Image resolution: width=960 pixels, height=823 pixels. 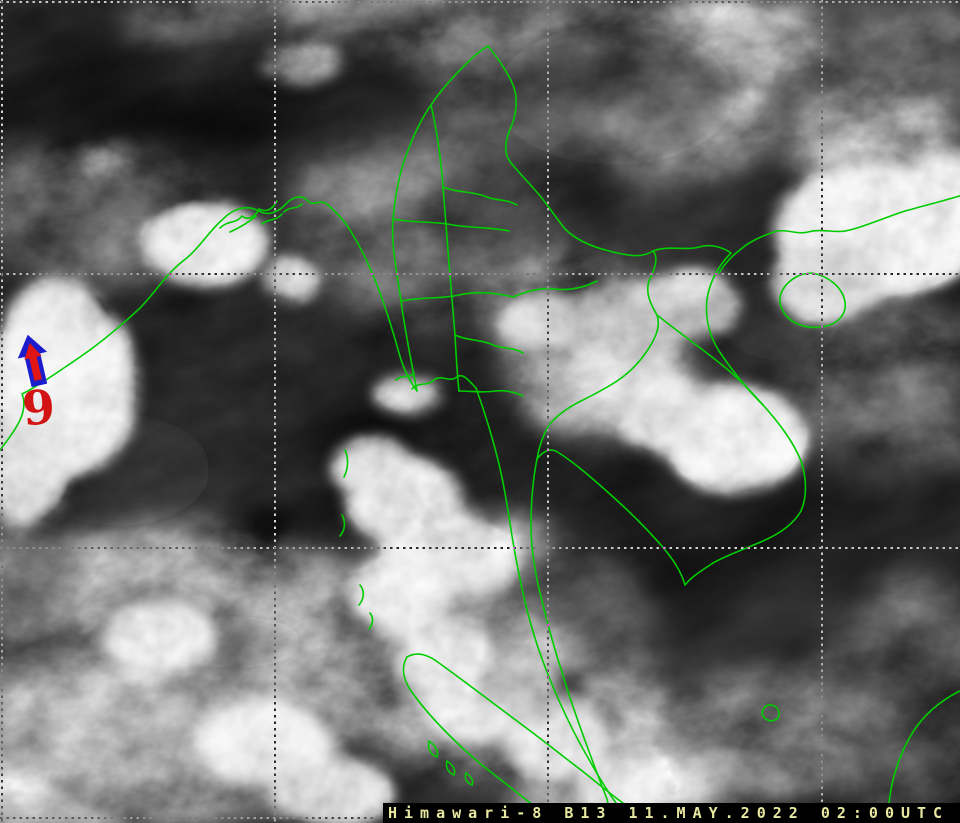 What do you see at coordinates (812, 300) in the screenshot?
I see `island-hainan` at bounding box center [812, 300].